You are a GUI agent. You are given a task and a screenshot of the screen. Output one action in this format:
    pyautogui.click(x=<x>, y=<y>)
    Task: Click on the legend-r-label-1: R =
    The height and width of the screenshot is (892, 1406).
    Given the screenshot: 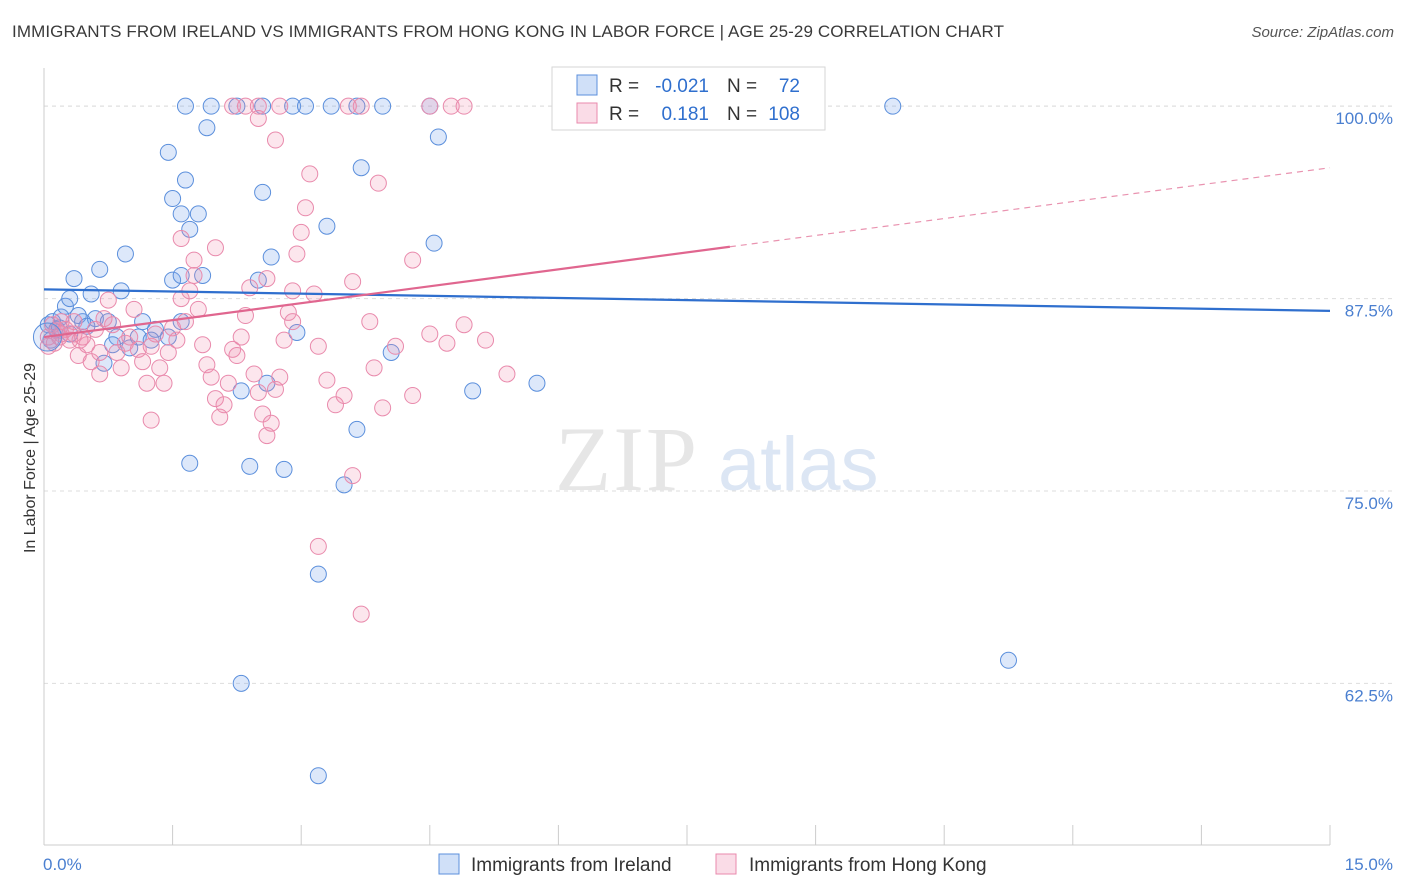 What is the action you would take?
    pyautogui.click(x=624, y=86)
    